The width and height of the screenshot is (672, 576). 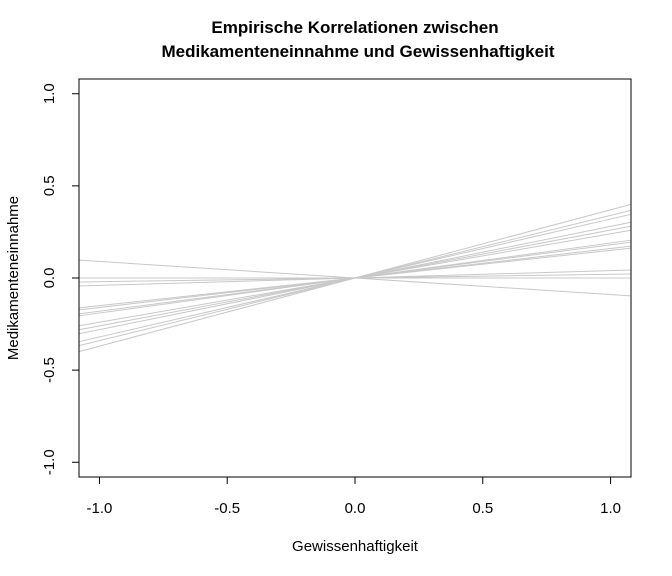 I want to click on x-tick-label-1: -1.0, so click(x=100, y=508).